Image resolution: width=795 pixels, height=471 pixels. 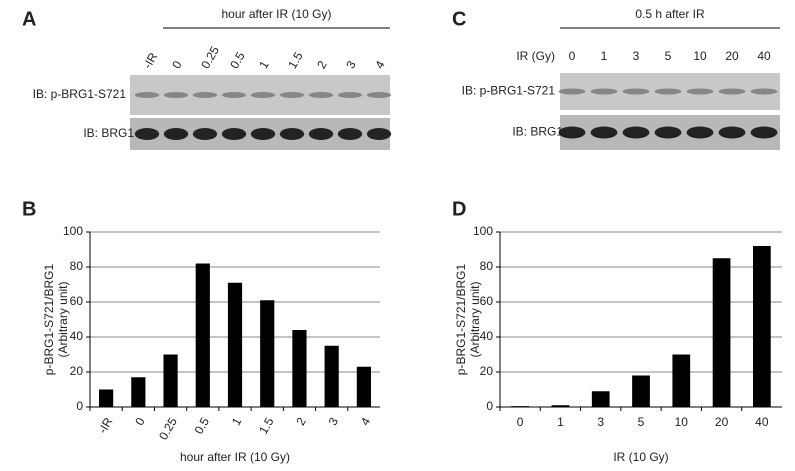 I want to click on lane-label: 1.5, so click(x=295, y=60).